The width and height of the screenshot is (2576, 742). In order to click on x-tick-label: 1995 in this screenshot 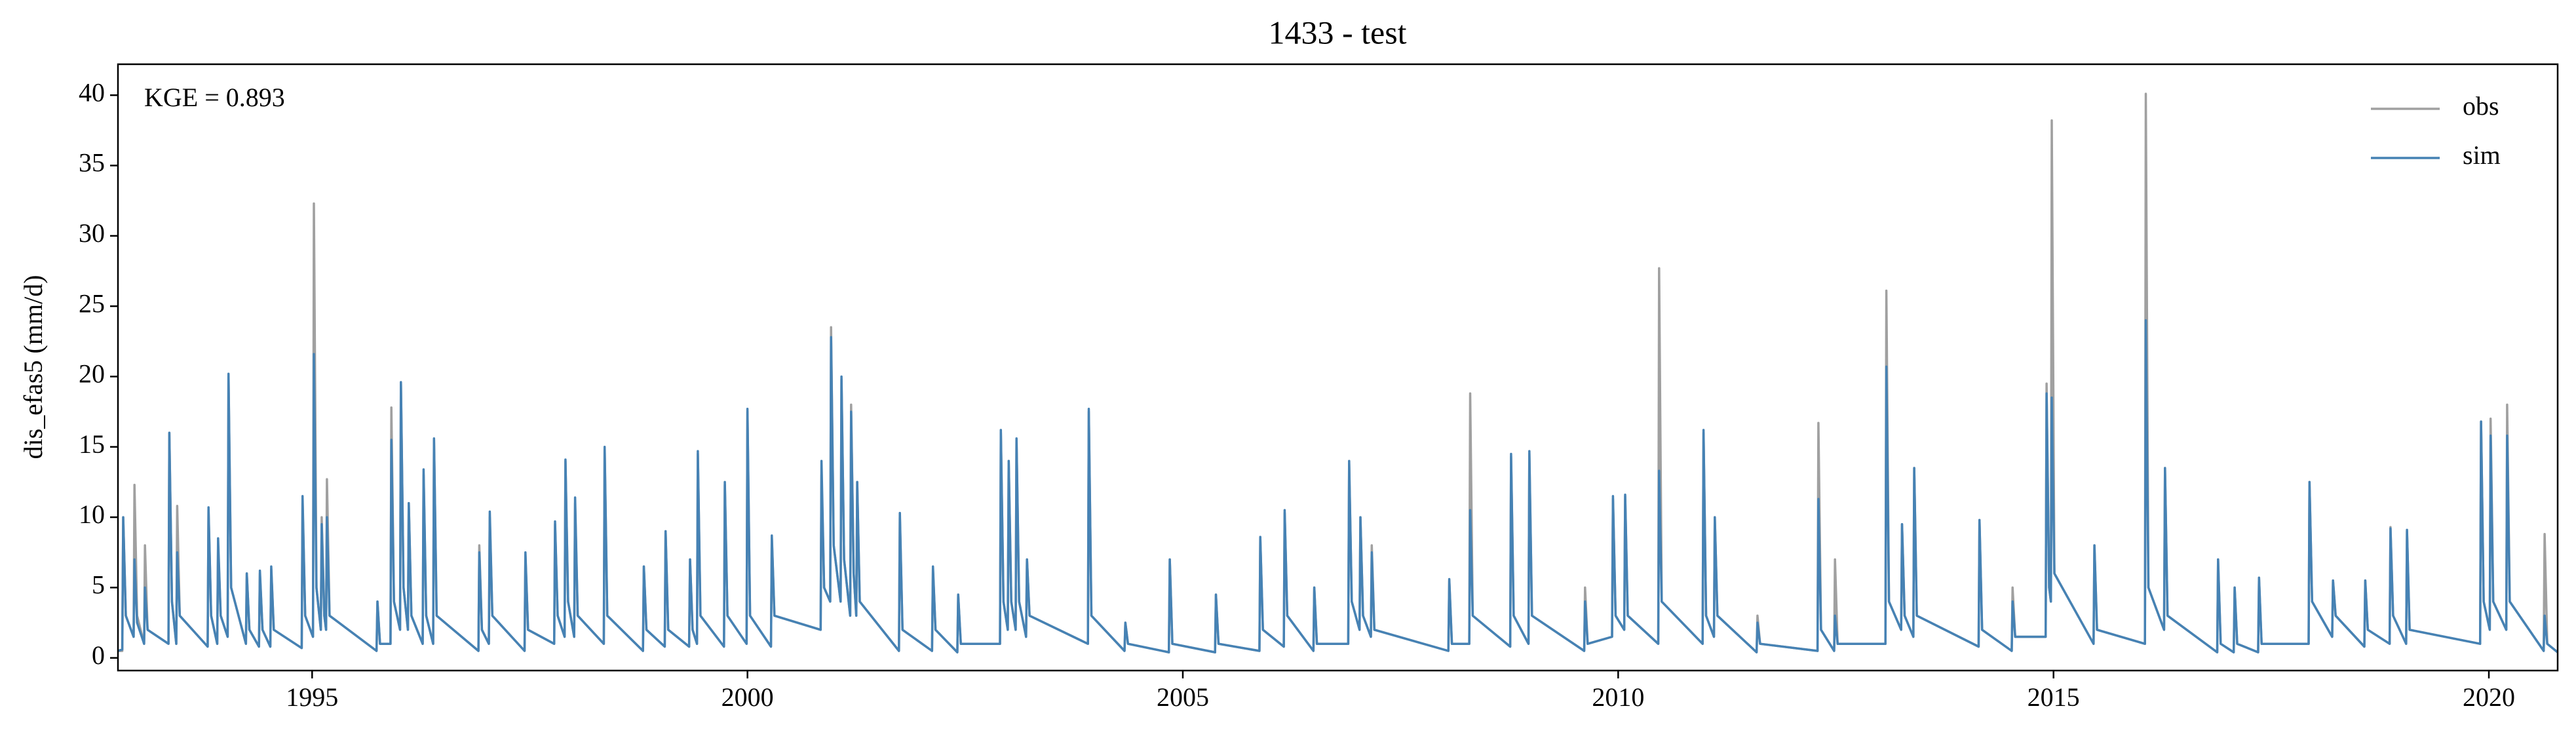, I will do `click(312, 697)`.